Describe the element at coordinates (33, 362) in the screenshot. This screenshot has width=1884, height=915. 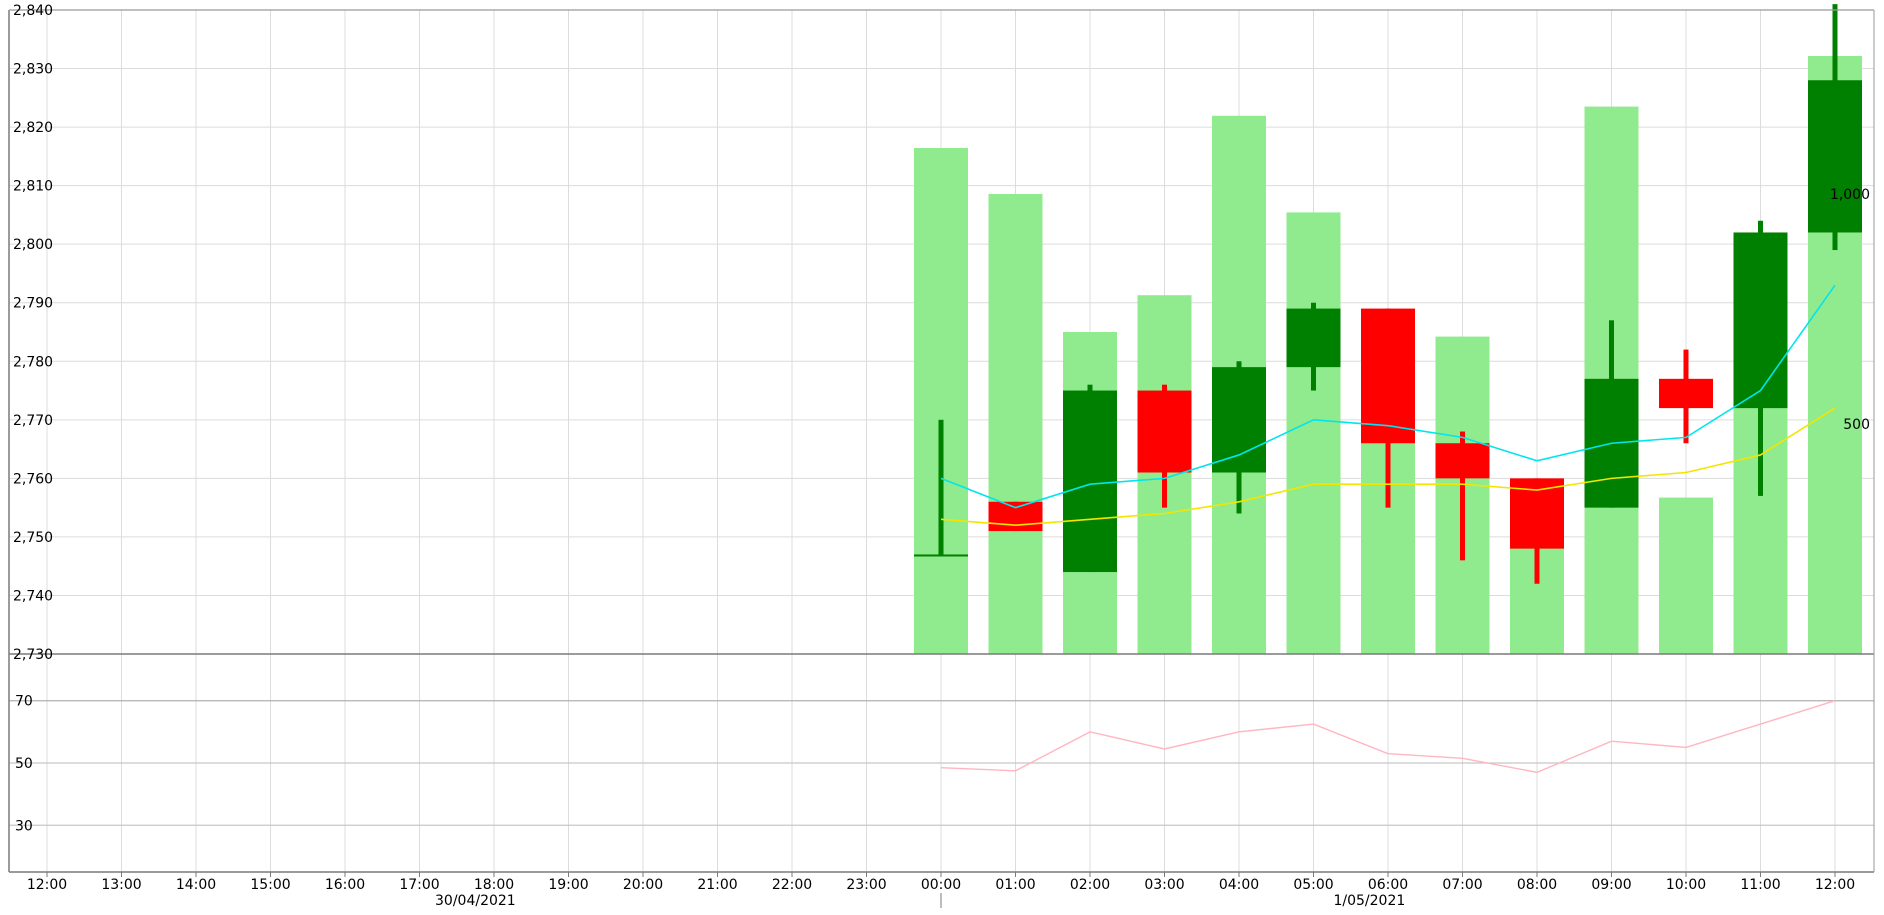
I see `price-tick-label: 2,780` at that location.